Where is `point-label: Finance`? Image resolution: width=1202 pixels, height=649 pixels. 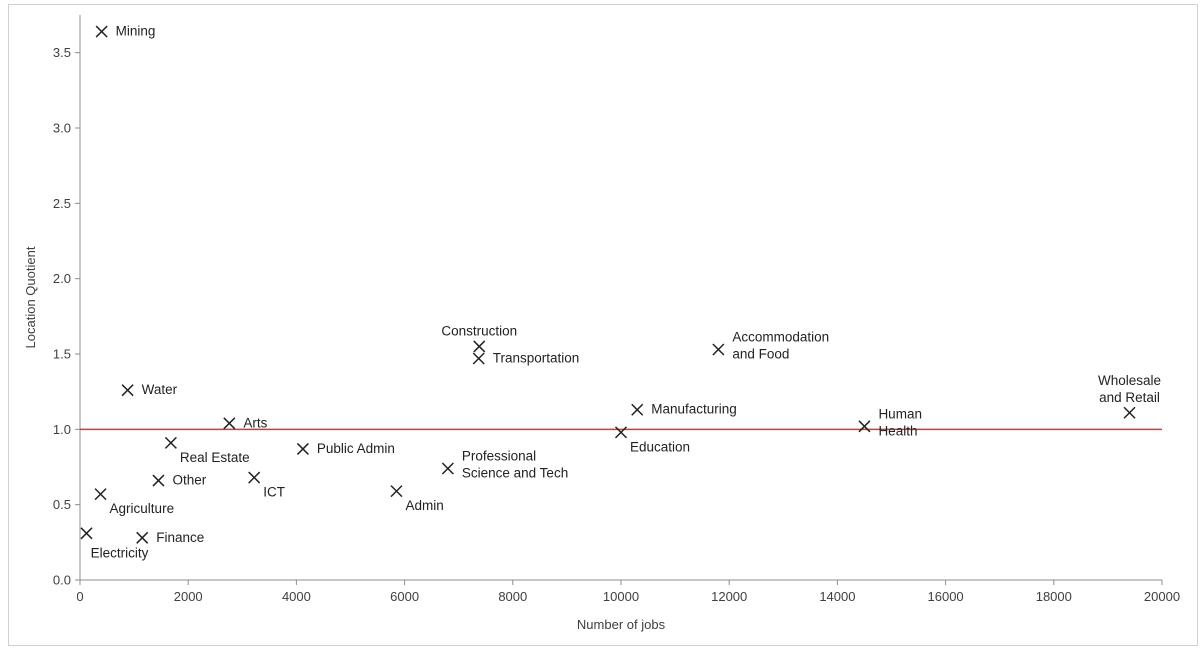
point-label: Finance is located at coordinates (180, 537).